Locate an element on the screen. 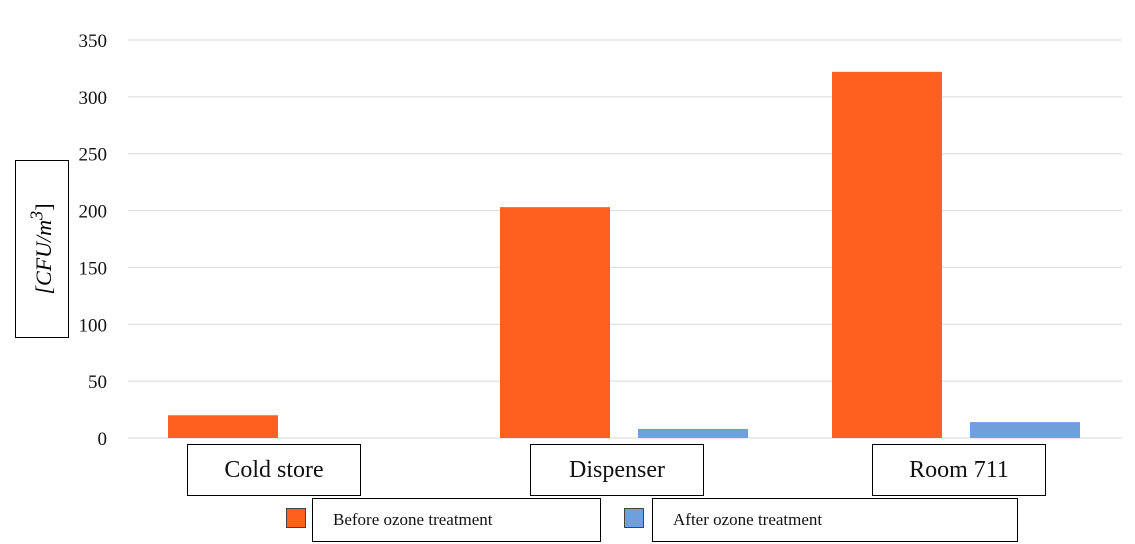 Image resolution: width=1135 pixels, height=544 pixels. y-tick-label: 300 is located at coordinates (93, 98).